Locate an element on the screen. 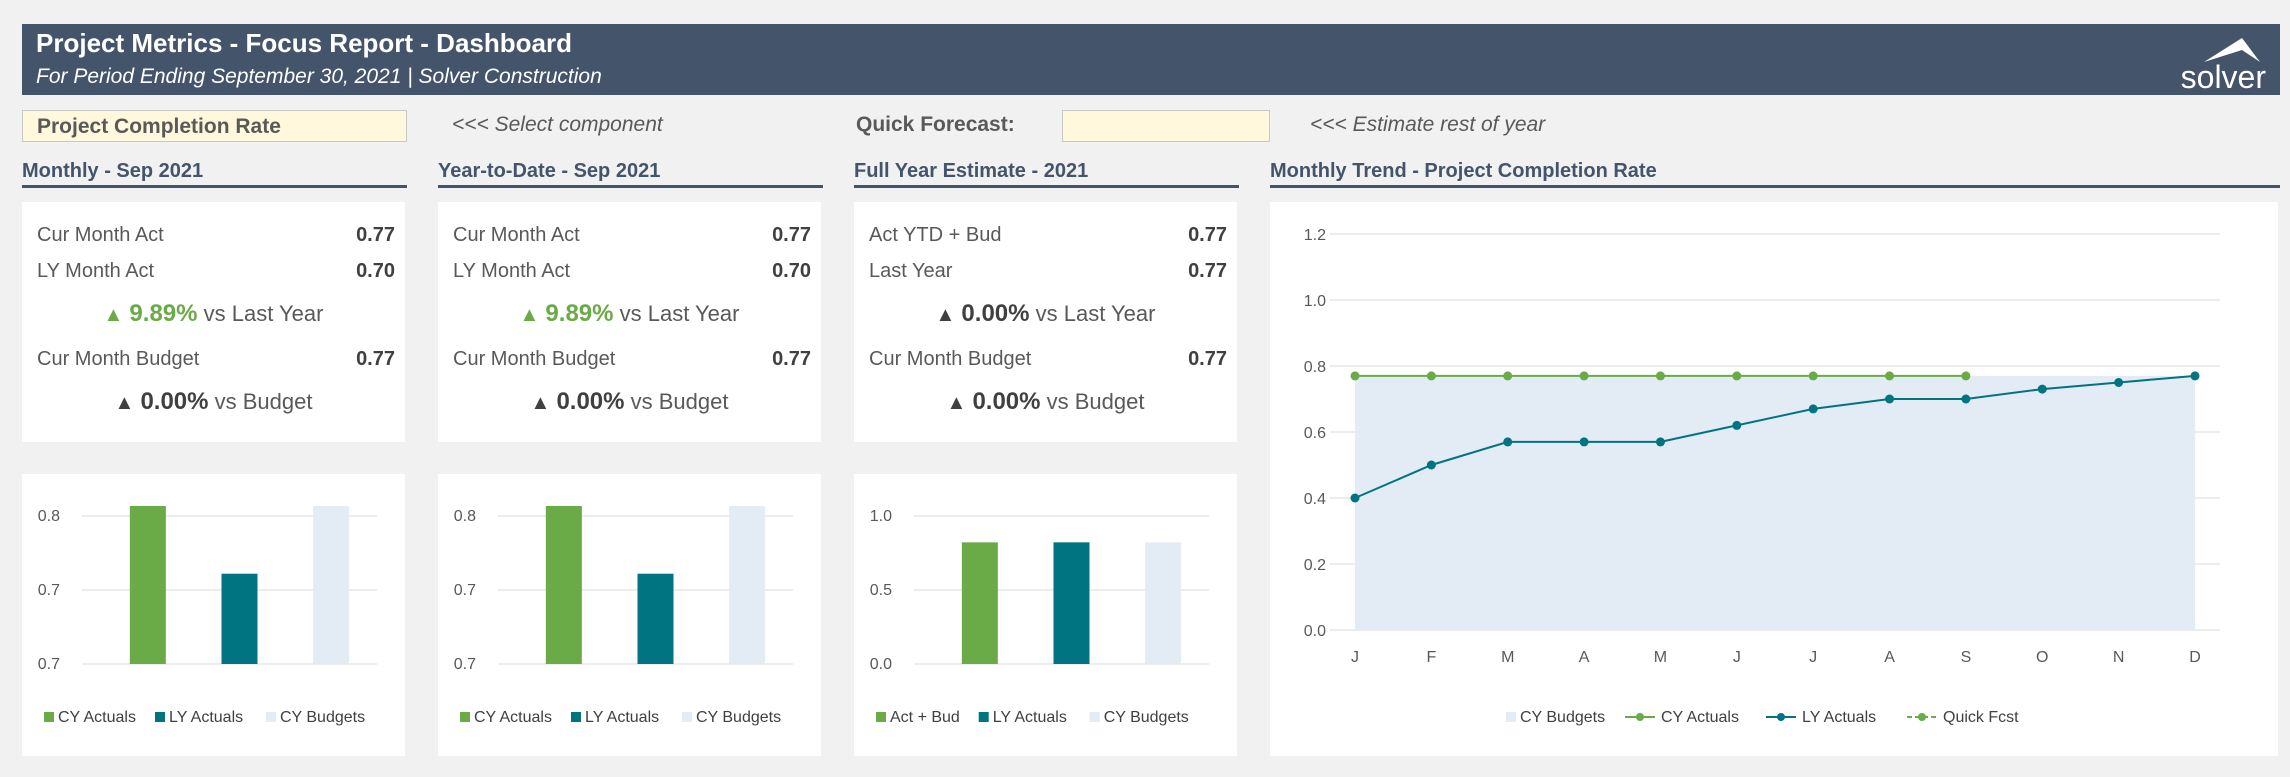 The height and width of the screenshot is (777, 2290). full-year-heading: Full Year Estimate - 2021 is located at coordinates (1046, 174).